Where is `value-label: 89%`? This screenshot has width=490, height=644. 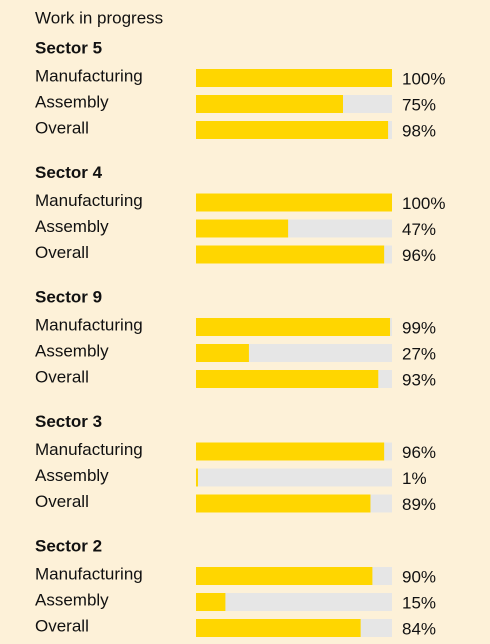
value-label: 89% is located at coordinates (419, 504).